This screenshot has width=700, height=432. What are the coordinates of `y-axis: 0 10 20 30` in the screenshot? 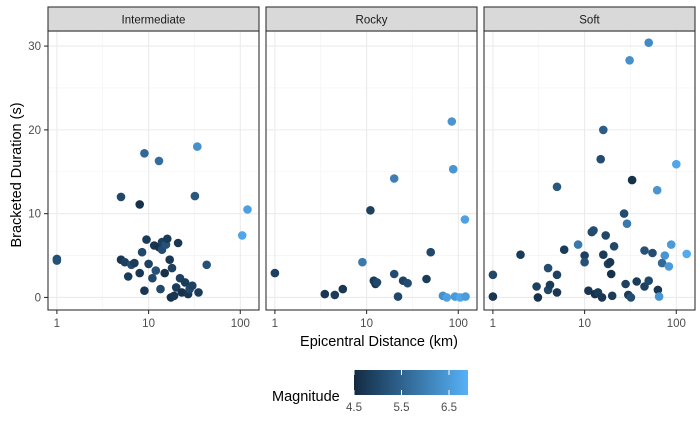 It's located at (38, 172).